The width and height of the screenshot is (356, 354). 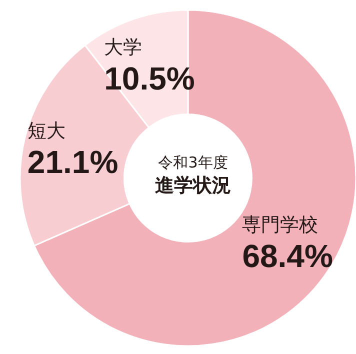 What do you see at coordinates (287, 256) in the screenshot?
I see `data-label: 68.4%` at bounding box center [287, 256].